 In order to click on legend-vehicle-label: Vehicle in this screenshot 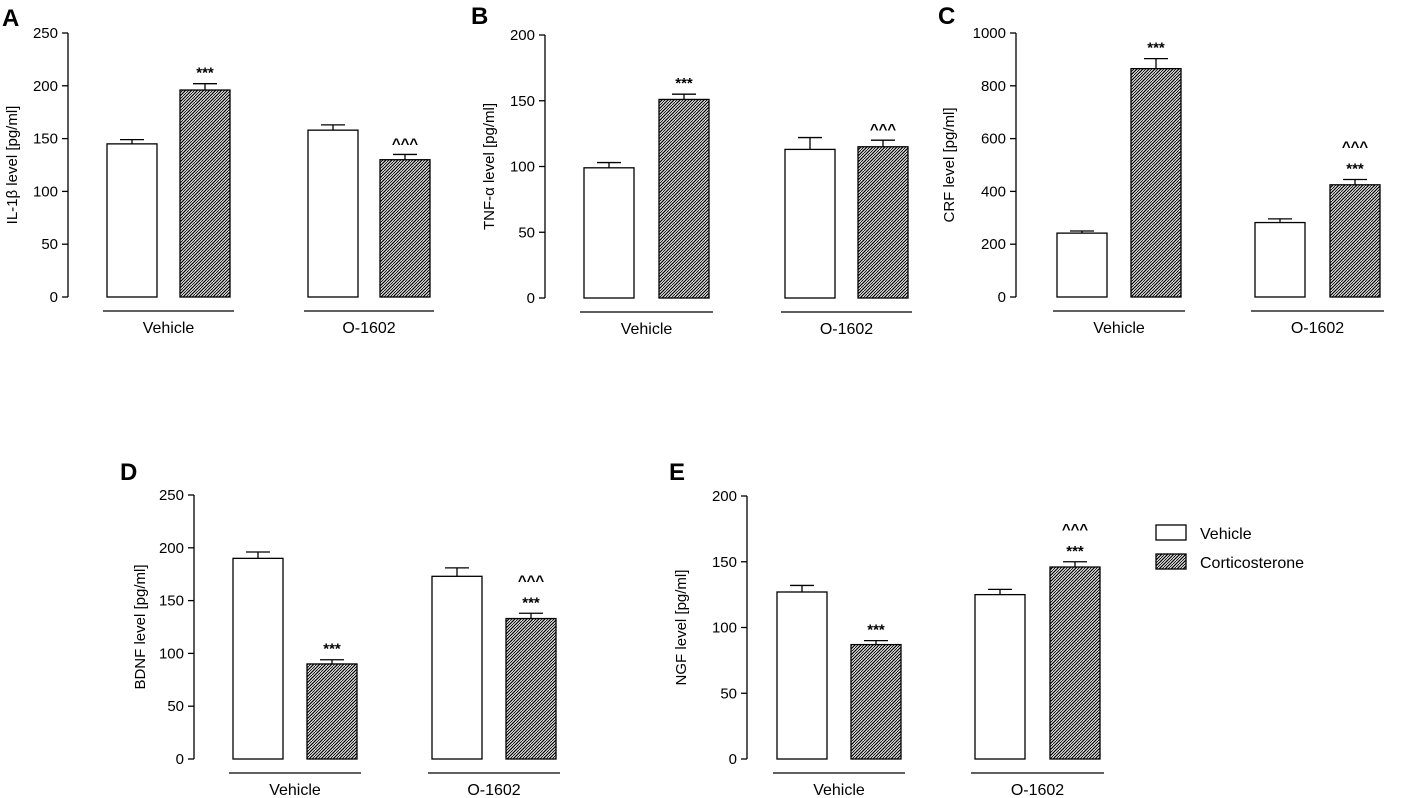, I will do `click(1226, 534)`.